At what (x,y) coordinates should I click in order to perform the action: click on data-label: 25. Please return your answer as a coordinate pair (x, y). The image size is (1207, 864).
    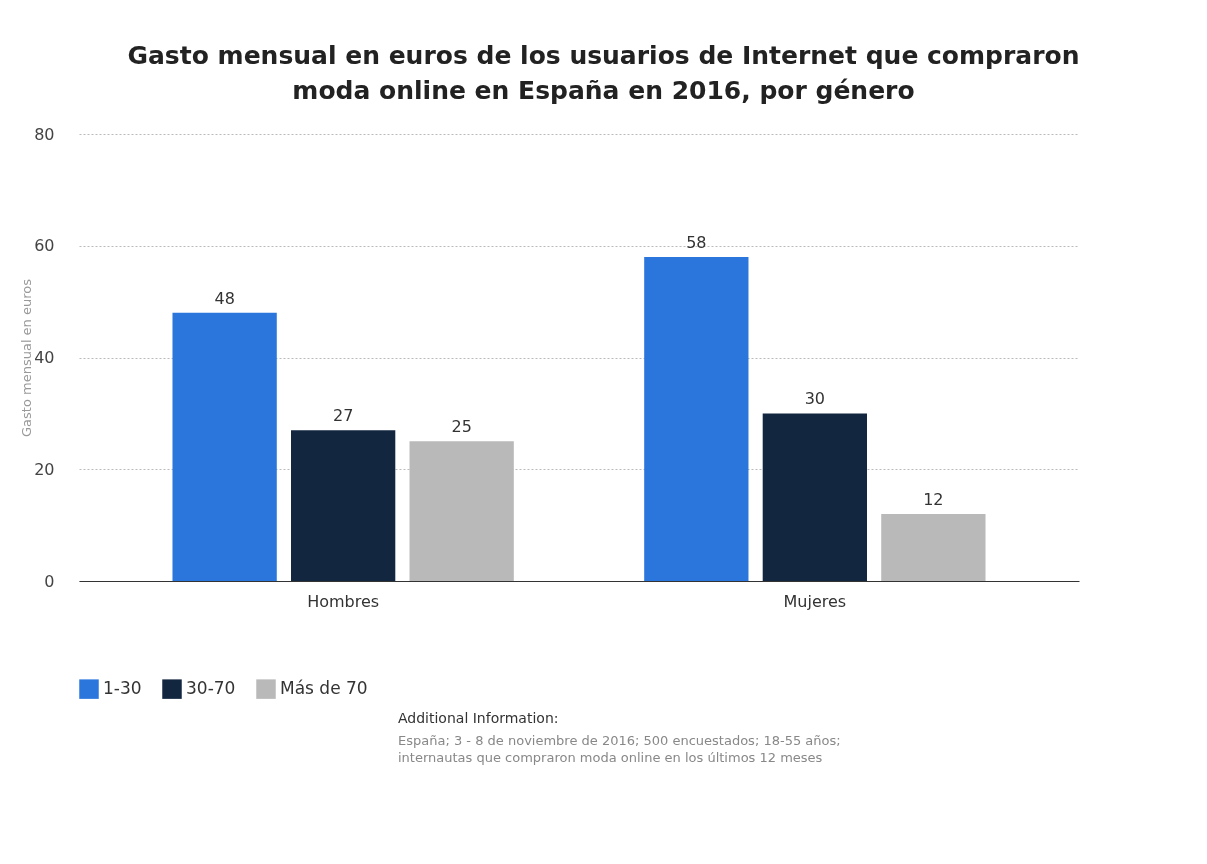
    Looking at the image, I should click on (461, 427).